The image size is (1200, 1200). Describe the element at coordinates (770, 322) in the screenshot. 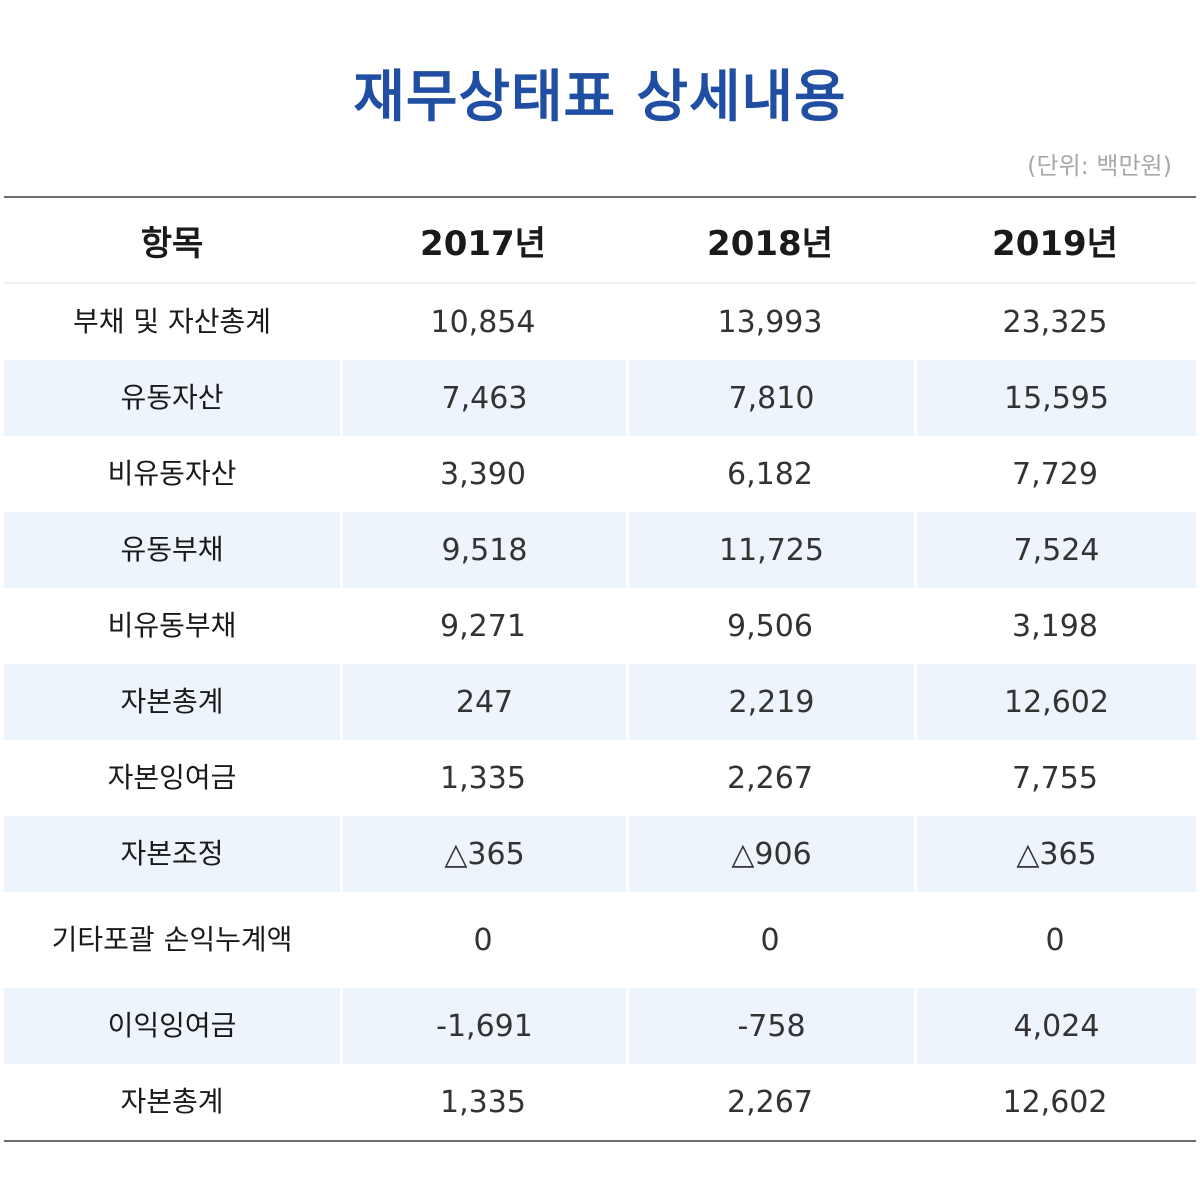

I see `value-2018: 13,993` at that location.